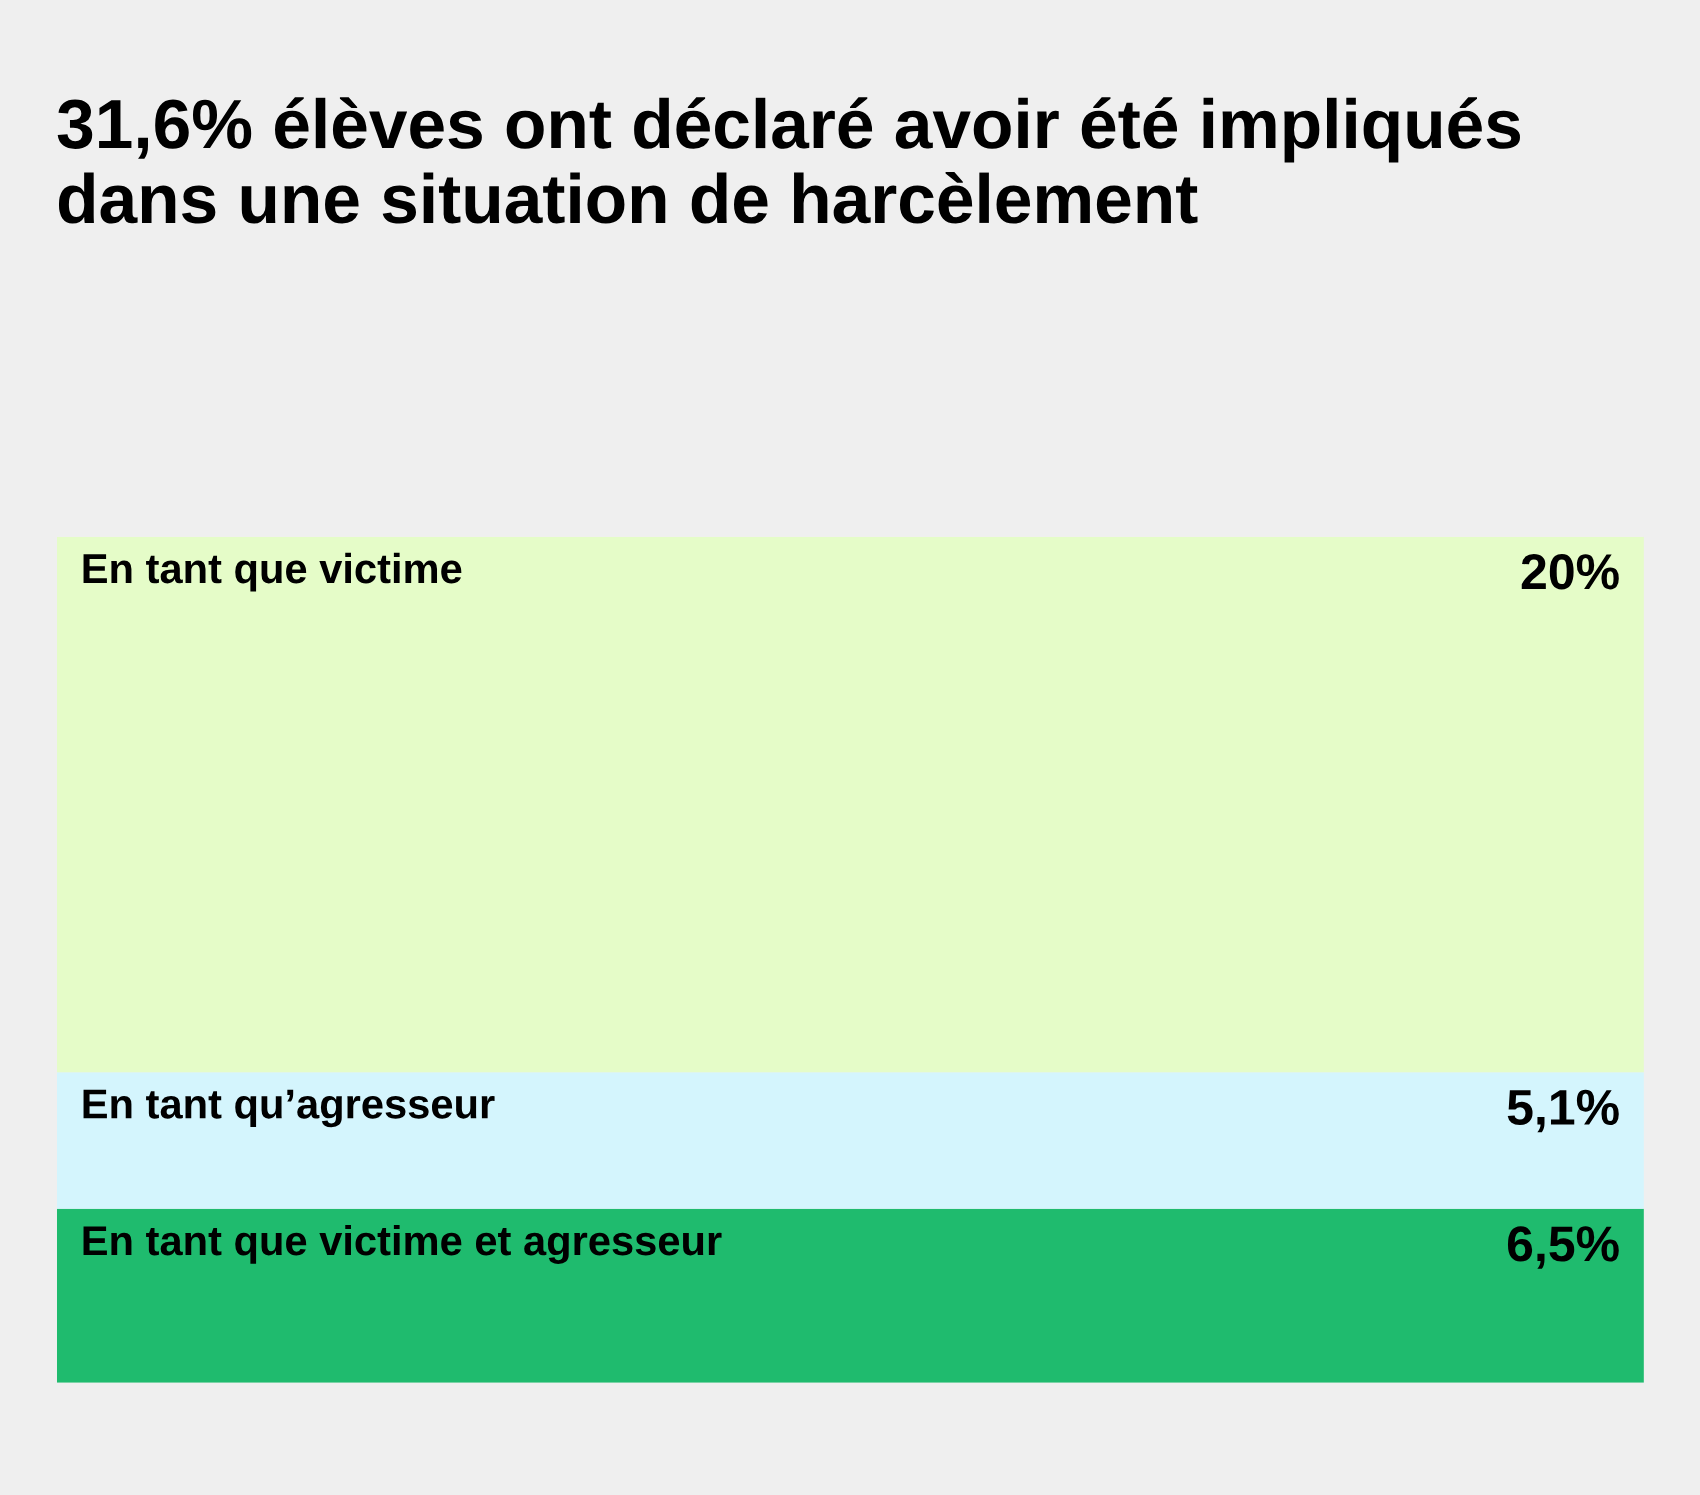 This screenshot has width=1700, height=1495. What do you see at coordinates (1563, 1247) in the screenshot?
I see `data-label: 6,5%` at bounding box center [1563, 1247].